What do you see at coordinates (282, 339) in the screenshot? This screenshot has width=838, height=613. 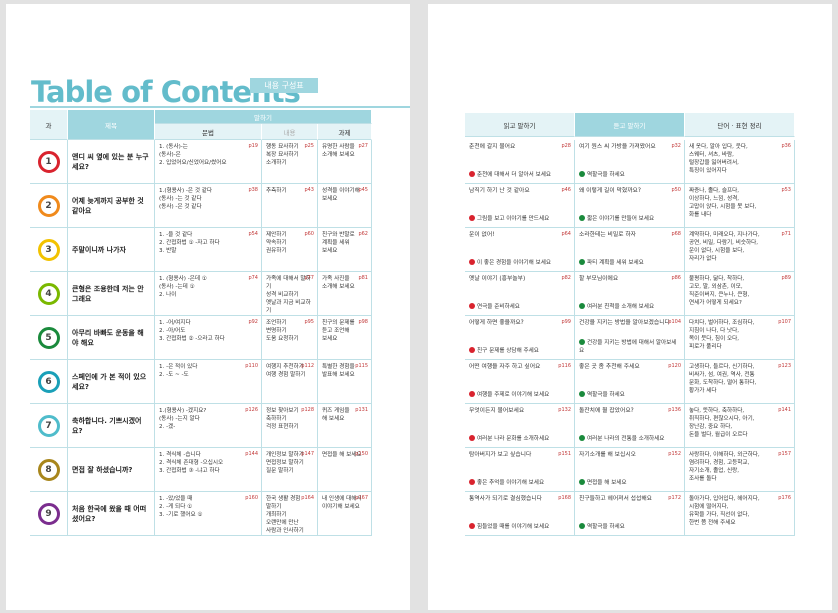 I see `content-line: 도움 요청하기` at bounding box center [282, 339].